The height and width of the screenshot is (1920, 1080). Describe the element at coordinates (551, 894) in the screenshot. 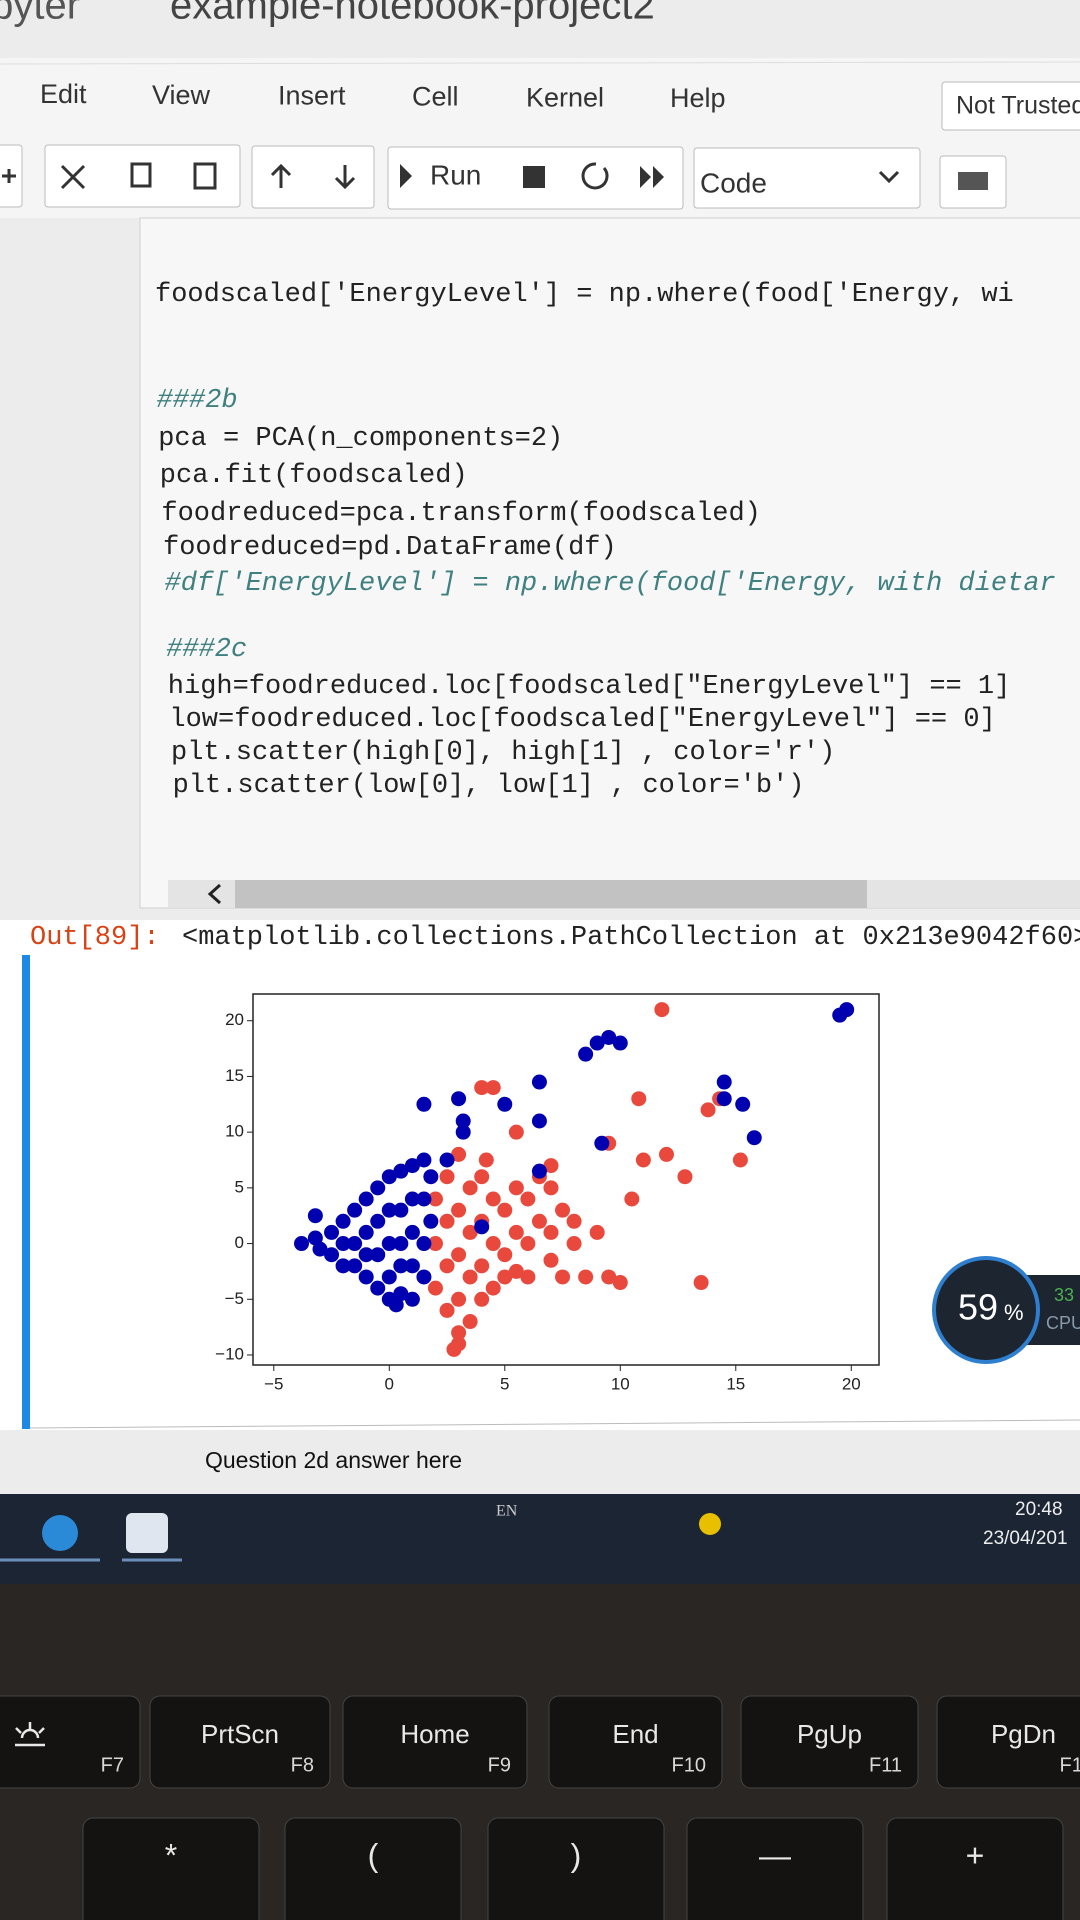

I see `scrollbar-thumb` at that location.